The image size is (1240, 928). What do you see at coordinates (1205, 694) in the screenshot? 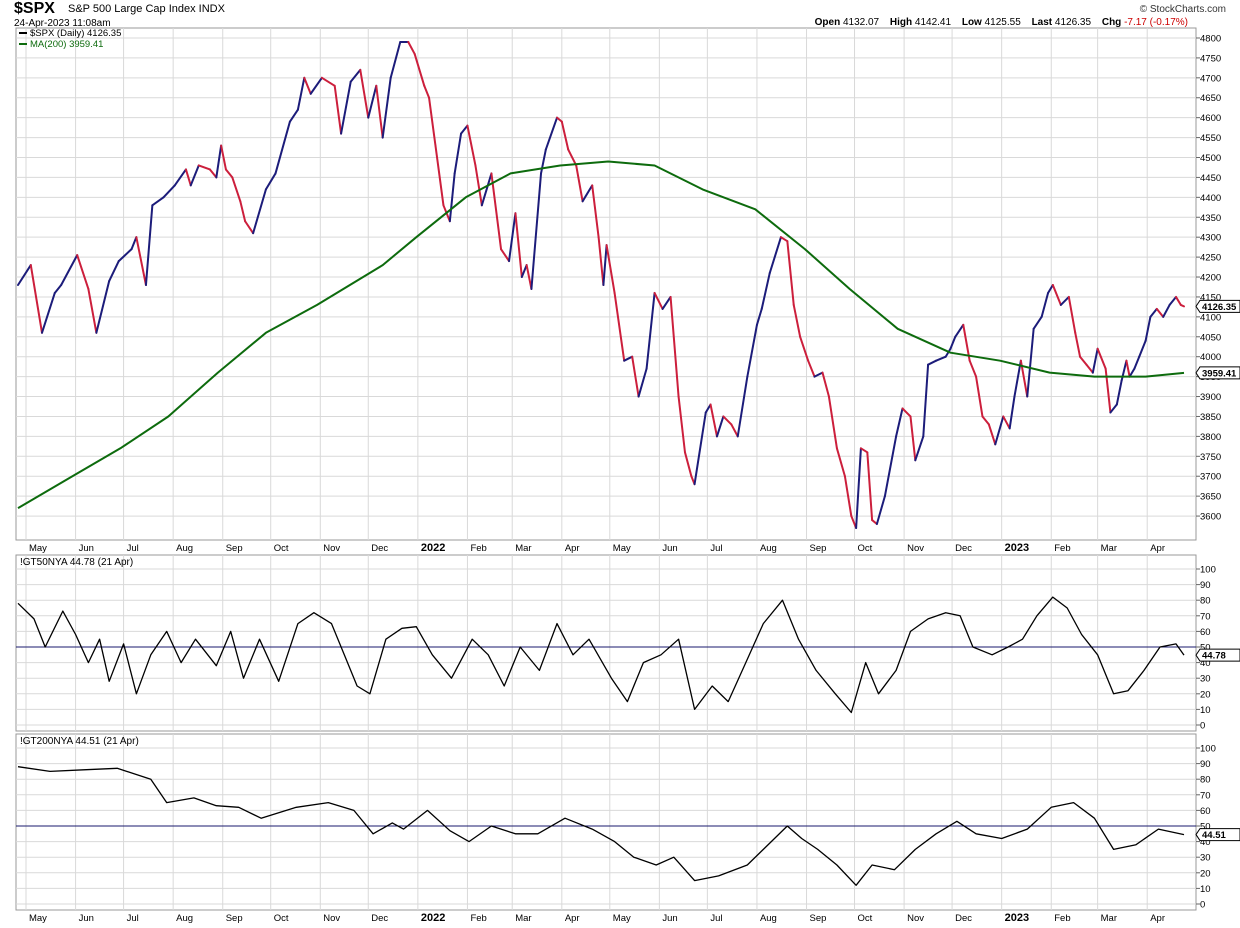
I see `y-tick-label: 20` at bounding box center [1205, 694].